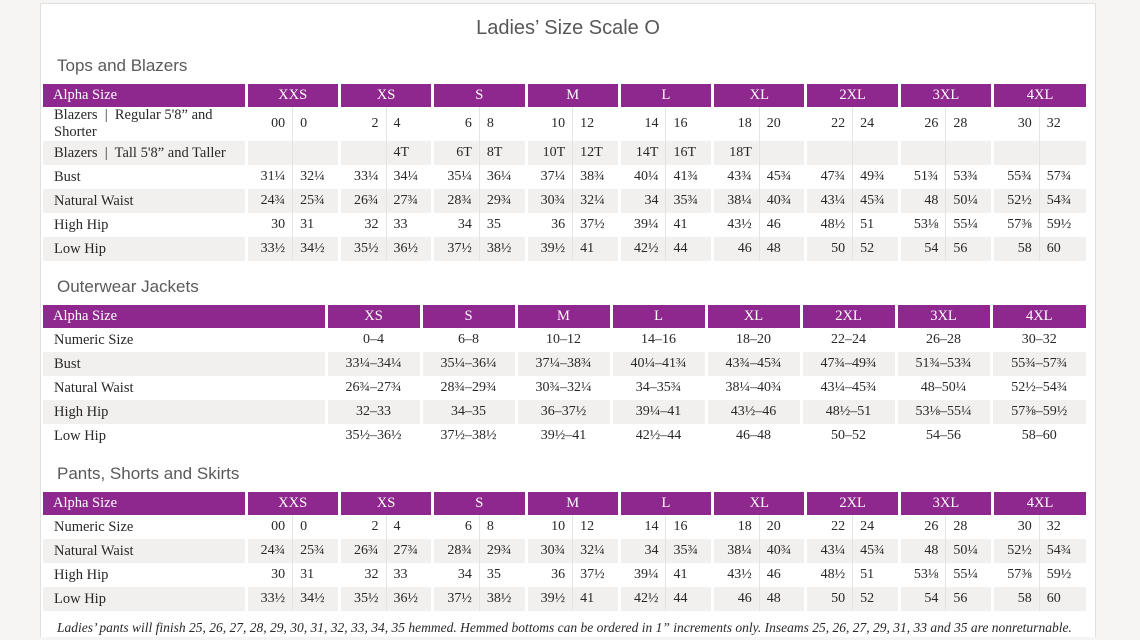 The height and width of the screenshot is (640, 1140). I want to click on page-title: Ladies’ Size Scale O, so click(568, 28).